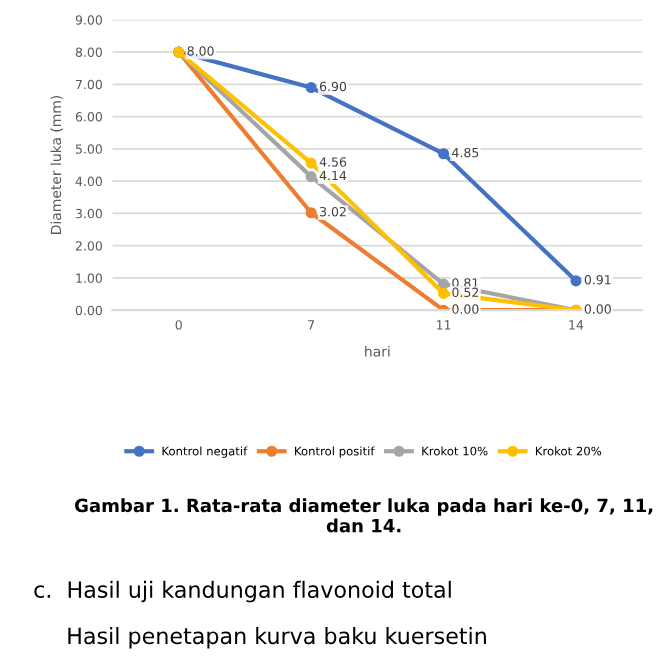  I want to click on text: Gambar 1. Rata-rata diameter luka pada hari ke-0, 7, 11, dan 14., so click(364, 515).